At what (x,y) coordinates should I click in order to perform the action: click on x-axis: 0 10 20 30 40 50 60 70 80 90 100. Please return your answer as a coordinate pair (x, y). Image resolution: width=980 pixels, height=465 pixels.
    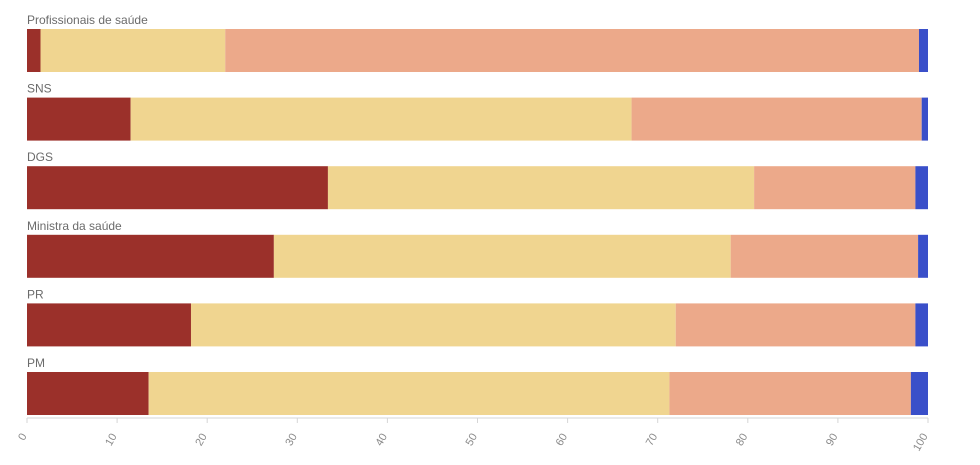
    Looking at the image, I should click on (473, 435).